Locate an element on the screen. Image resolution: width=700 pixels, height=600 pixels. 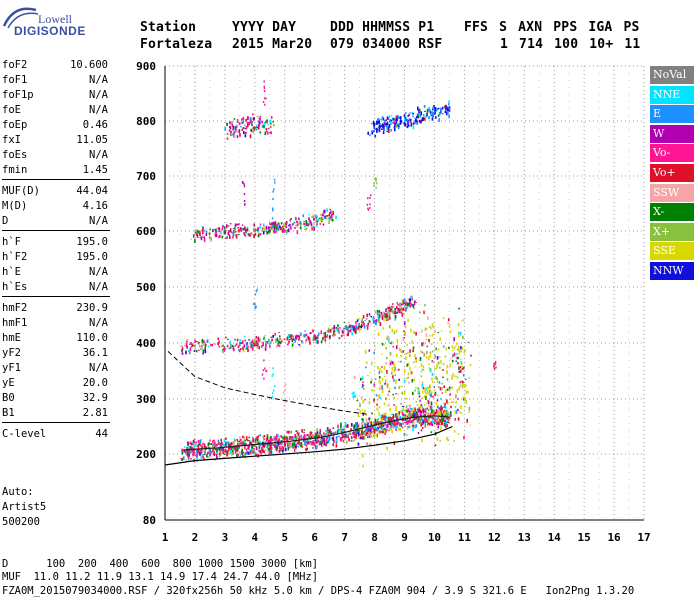
x-tick-label: 3 is located at coordinates (225, 537).